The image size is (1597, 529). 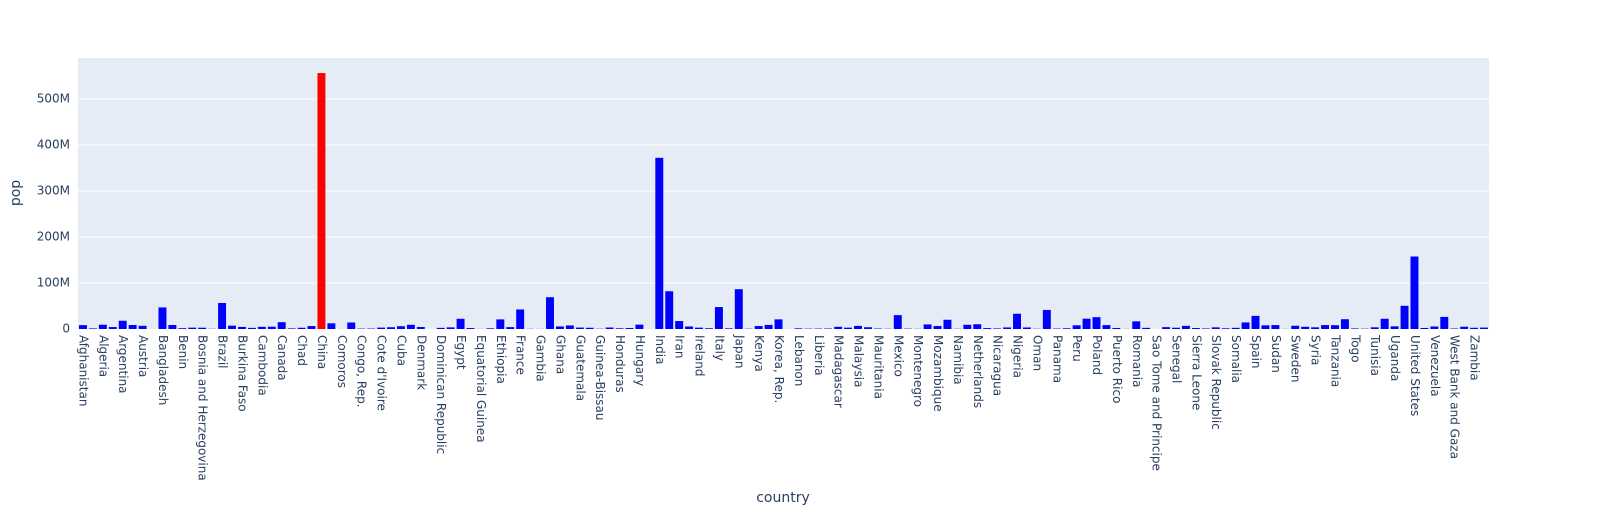 I want to click on x-tick-label: Ethiopia, so click(x=501, y=359).